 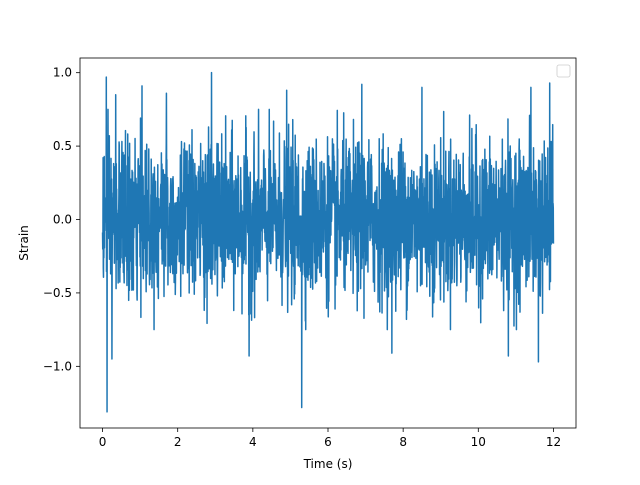 What do you see at coordinates (328, 442) in the screenshot?
I see `x-tick-label: 6` at bounding box center [328, 442].